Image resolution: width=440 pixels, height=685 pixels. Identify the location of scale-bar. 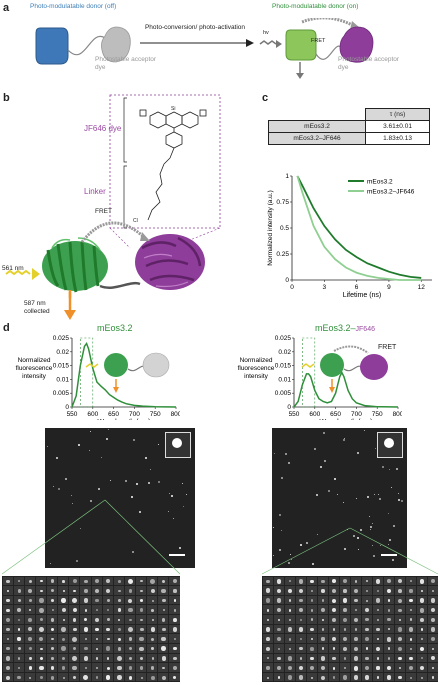
(389, 555).